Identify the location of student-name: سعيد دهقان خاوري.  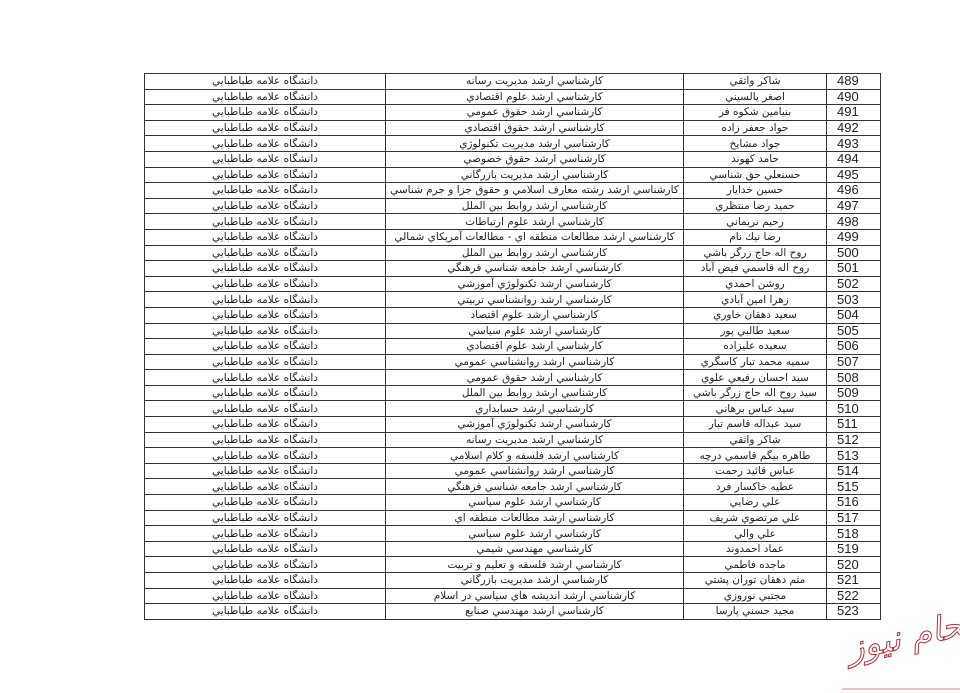
(755, 315).